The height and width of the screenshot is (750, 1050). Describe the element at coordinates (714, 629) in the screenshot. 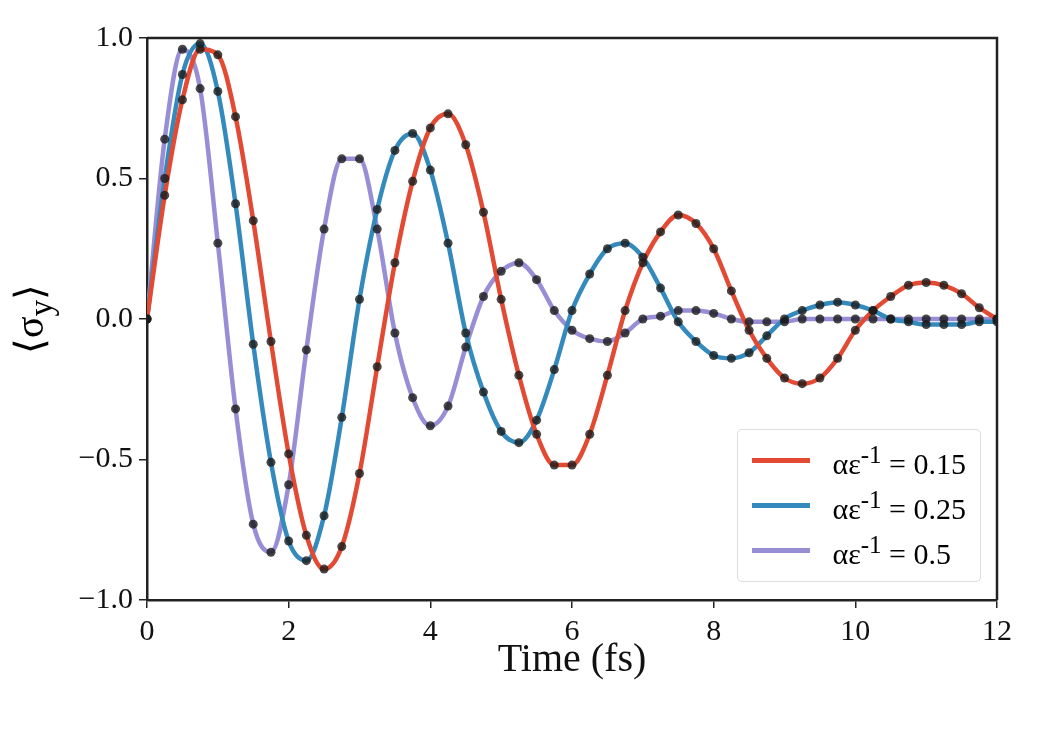

I see `x-tick-label: 8` at that location.